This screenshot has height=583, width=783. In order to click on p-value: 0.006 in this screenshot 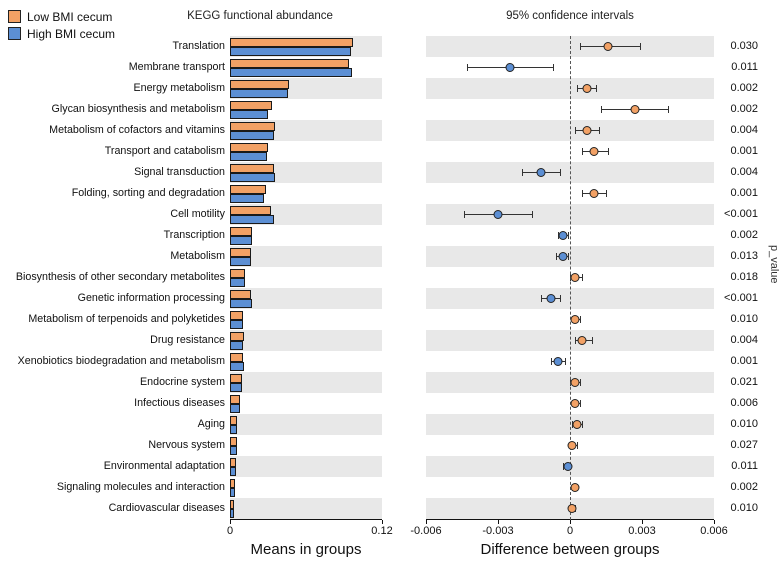, I will do `click(744, 403)`.